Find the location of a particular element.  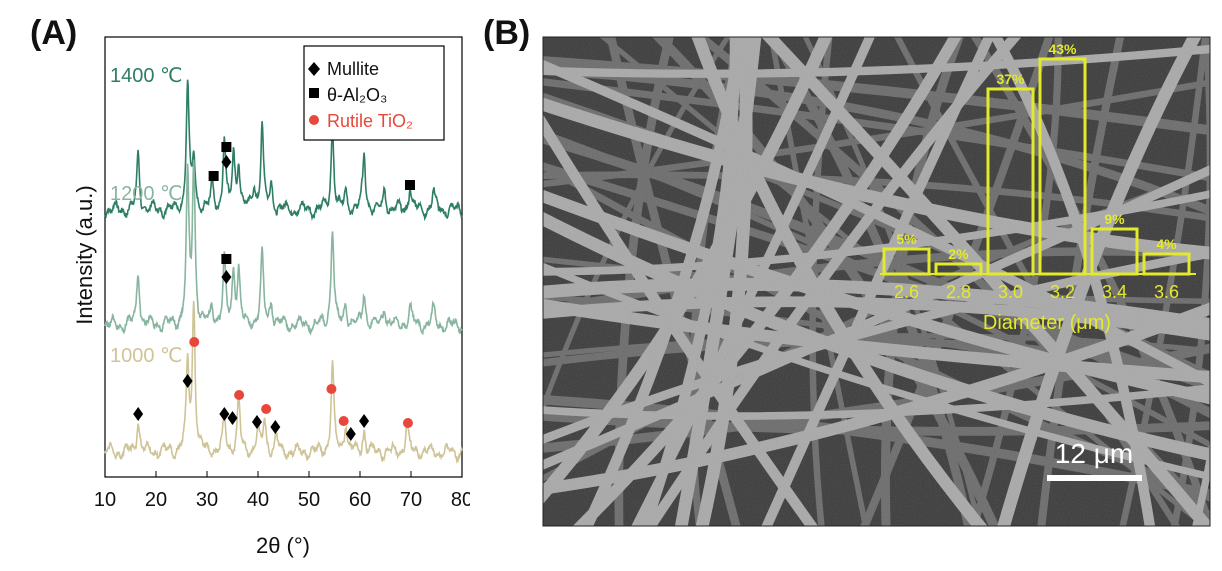

x-tick-label: 20 is located at coordinates (156, 500).